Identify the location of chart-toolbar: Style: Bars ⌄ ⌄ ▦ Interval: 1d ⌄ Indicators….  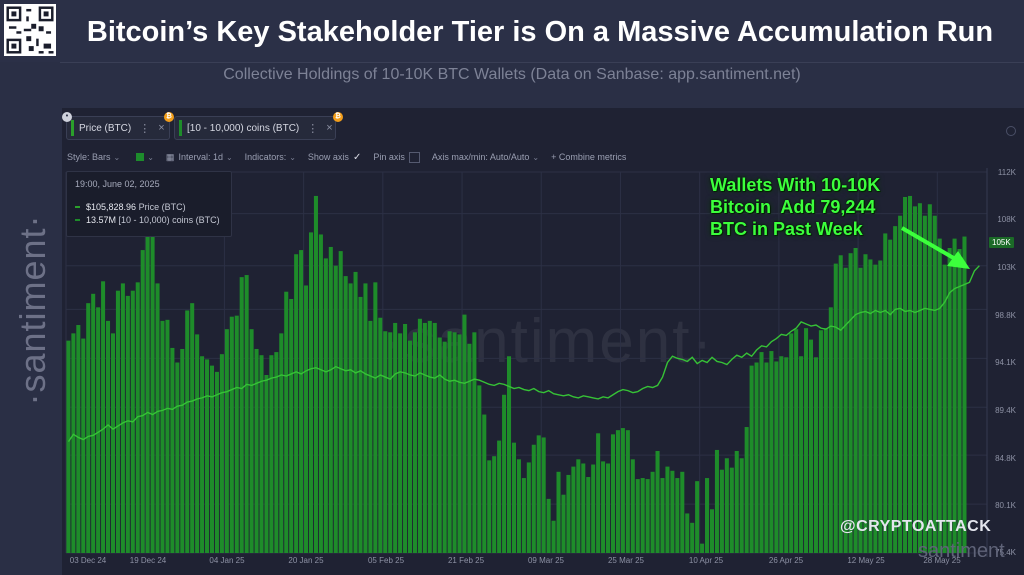
(352, 157).